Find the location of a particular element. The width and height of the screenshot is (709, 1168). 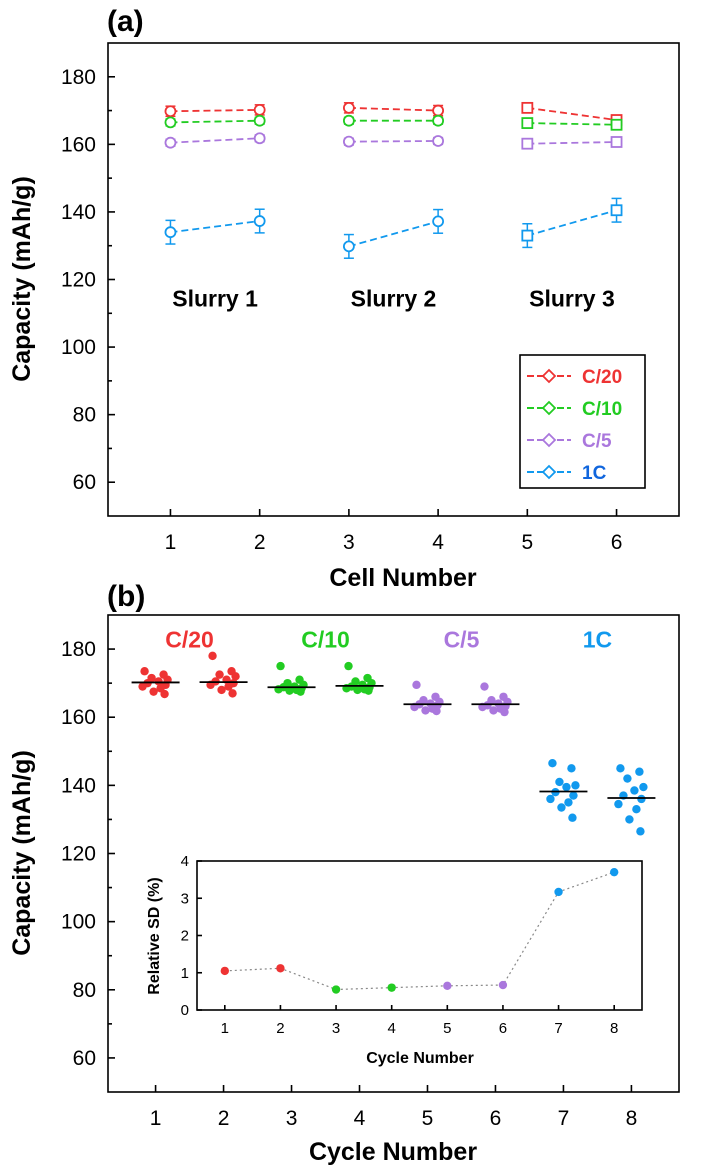

slurry-label: Slurry 3 is located at coordinates (572, 299).